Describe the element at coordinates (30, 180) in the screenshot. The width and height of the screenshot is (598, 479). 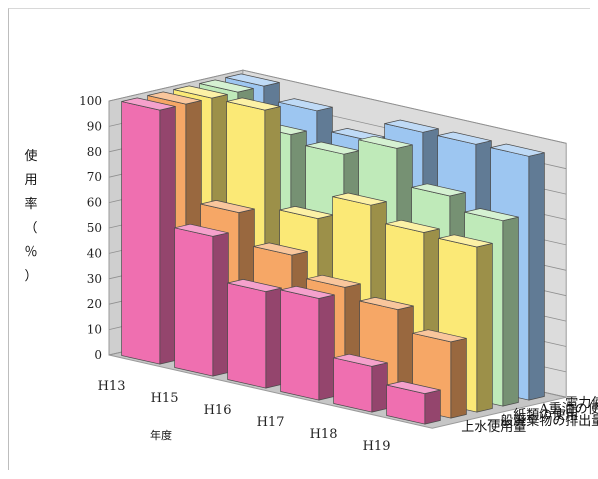
I see `y-axis-label-char: 用` at that location.